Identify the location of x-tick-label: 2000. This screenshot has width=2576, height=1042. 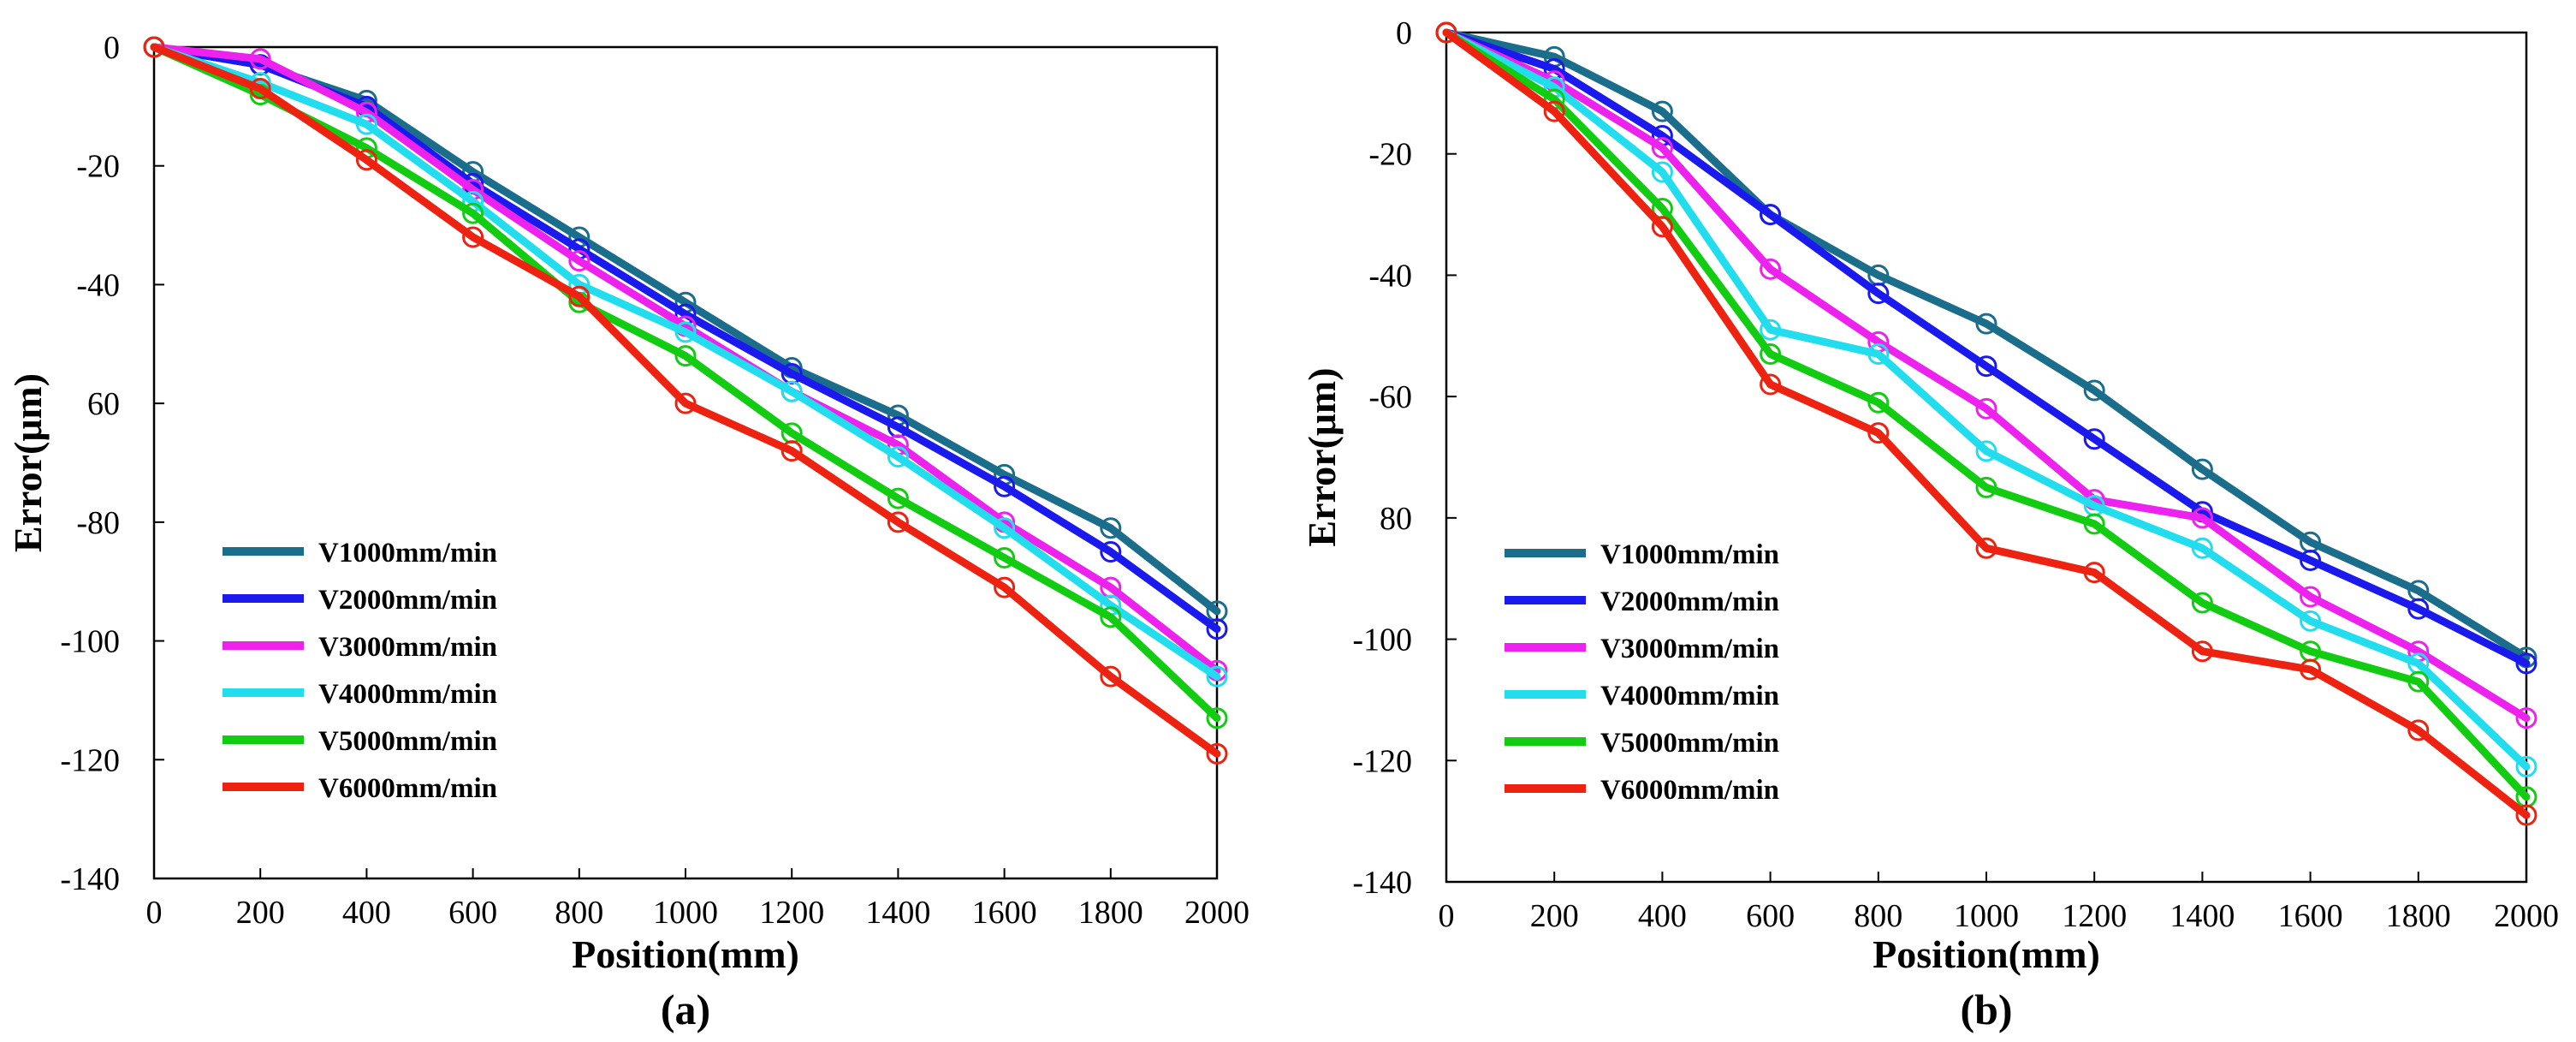
(2526, 916).